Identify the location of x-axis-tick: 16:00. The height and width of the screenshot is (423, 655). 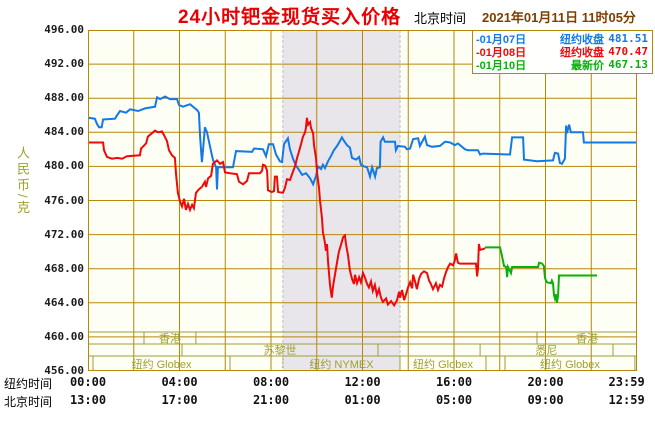
(454, 382).